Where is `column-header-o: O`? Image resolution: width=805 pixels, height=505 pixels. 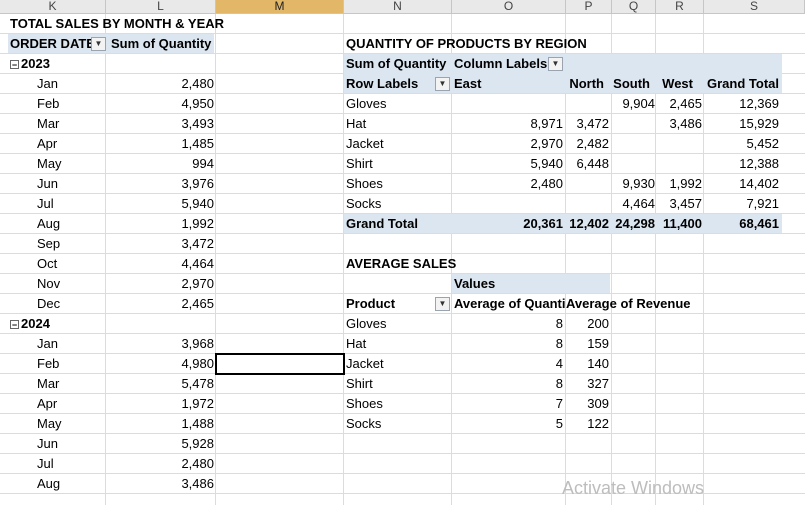 column-header-o: O is located at coordinates (509, 7).